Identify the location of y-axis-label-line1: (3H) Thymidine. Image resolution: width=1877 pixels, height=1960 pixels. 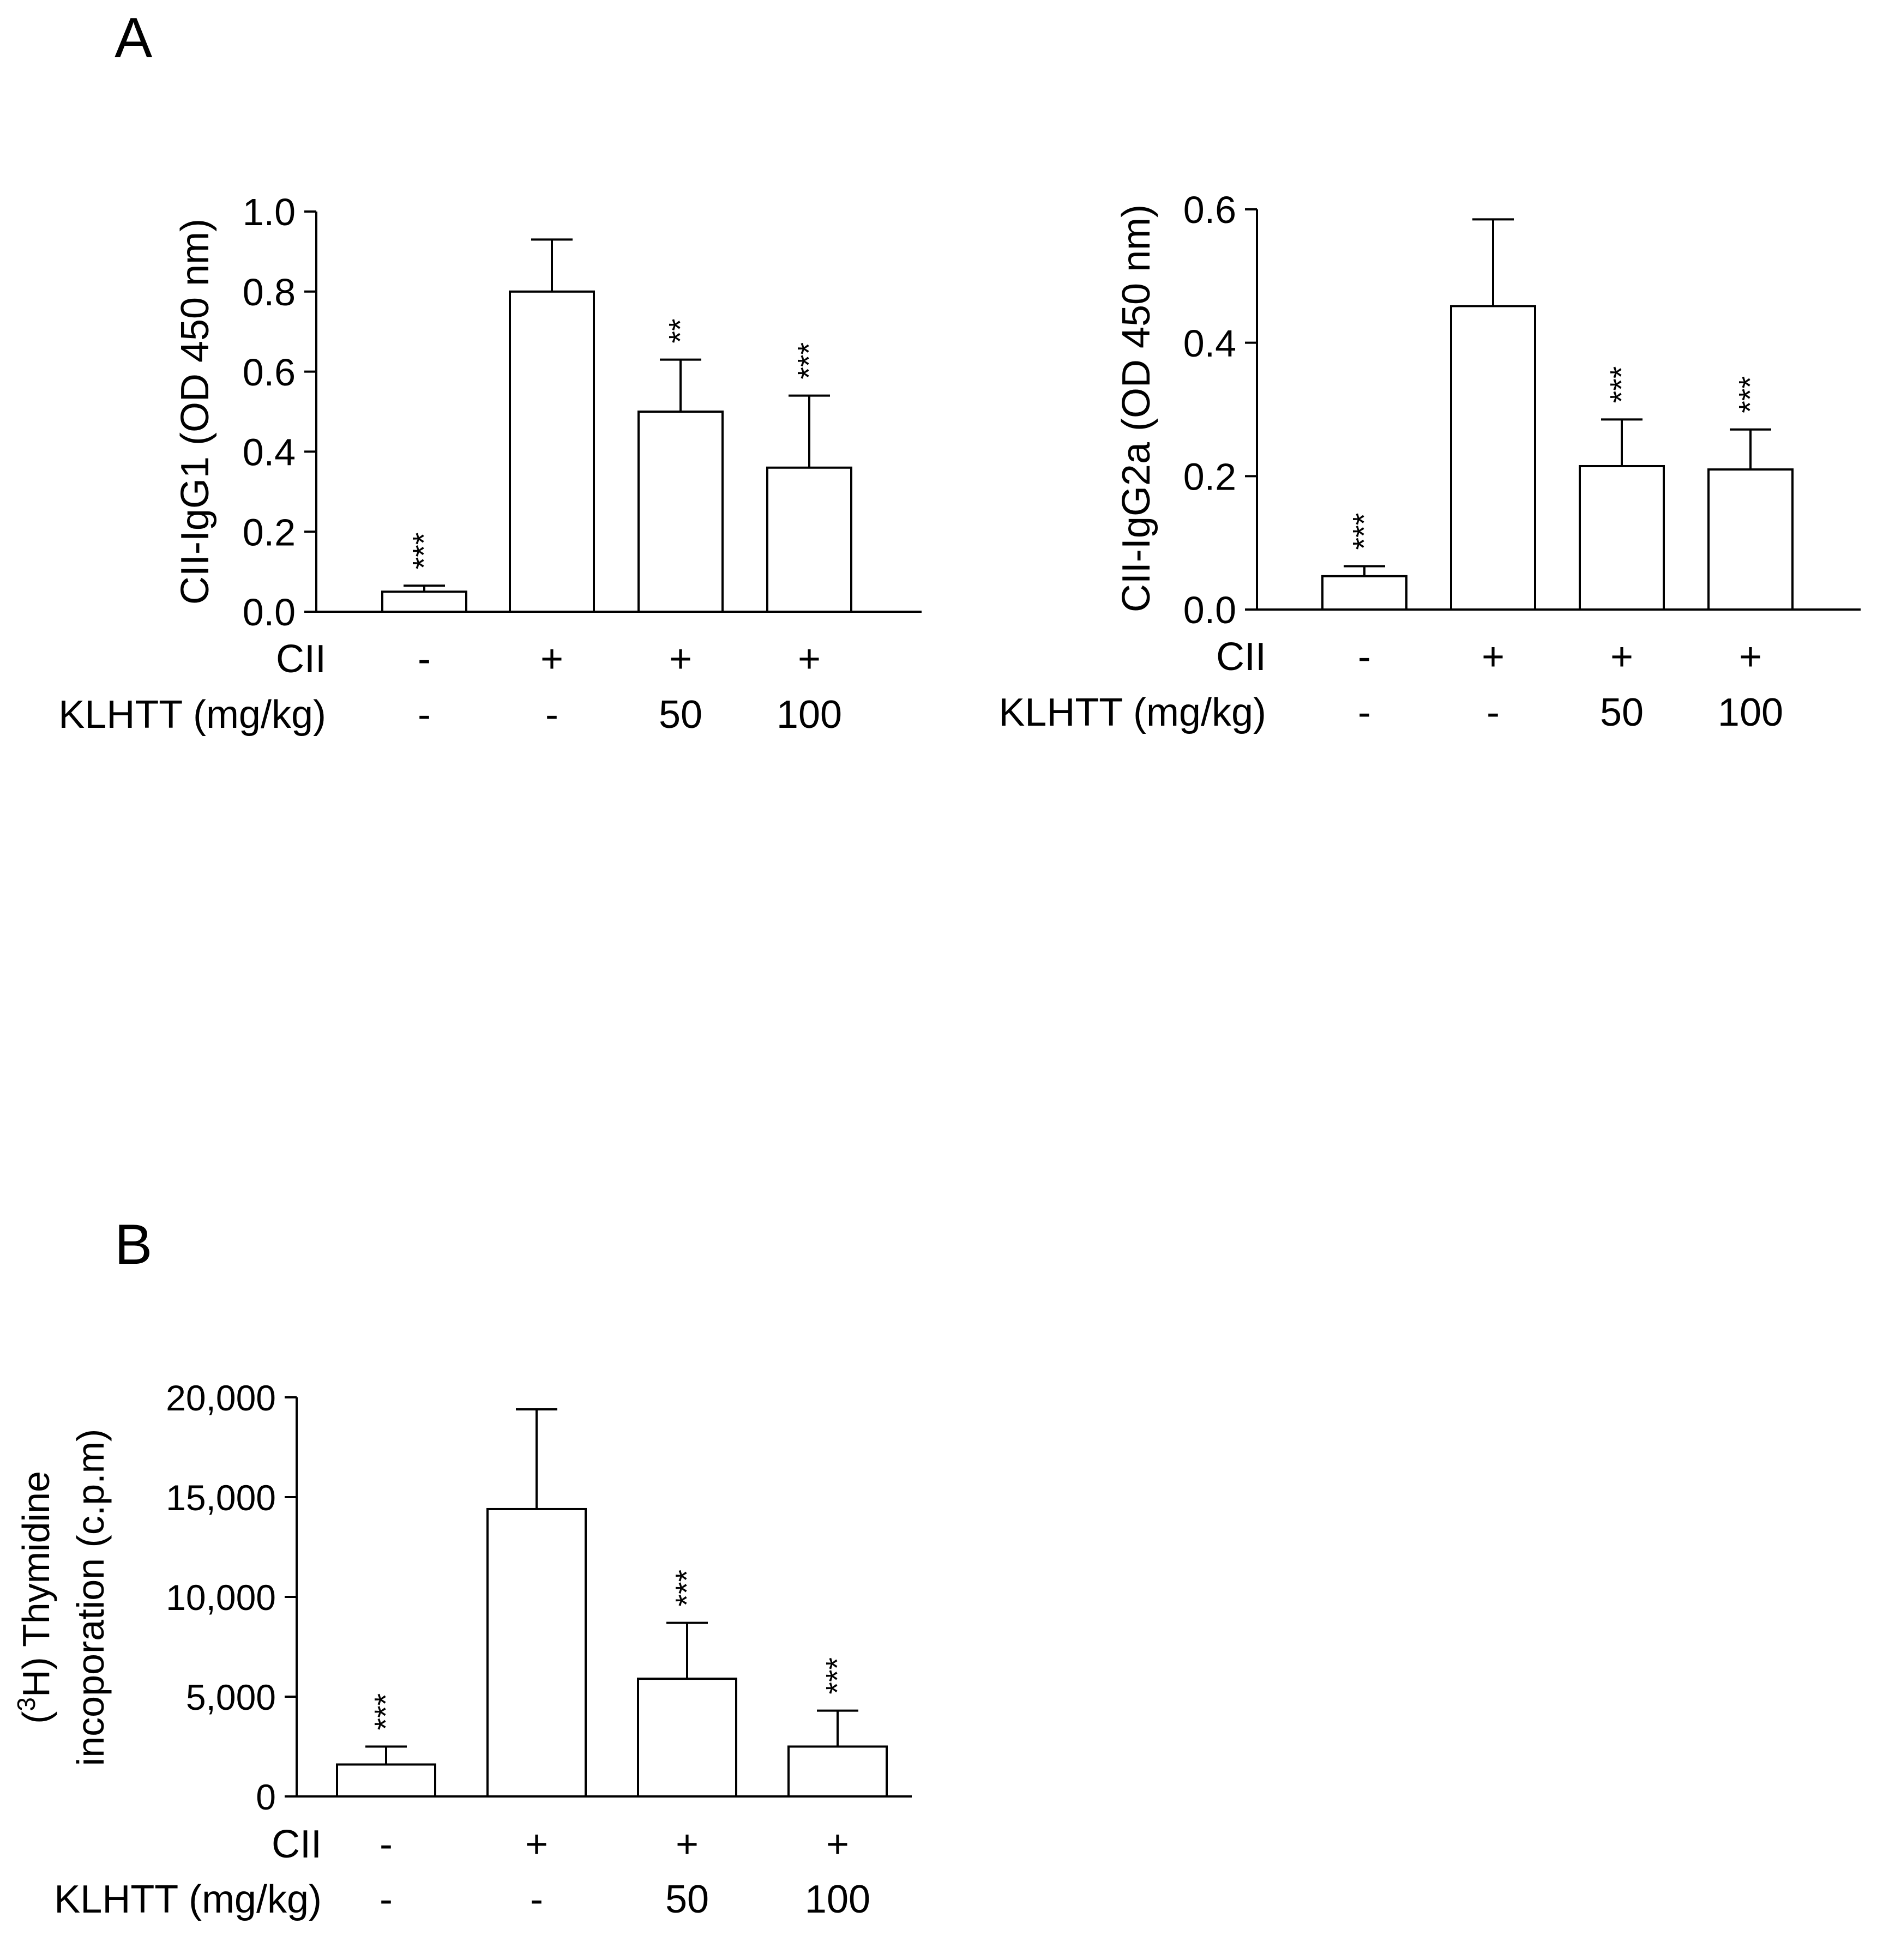
(34, 1598).